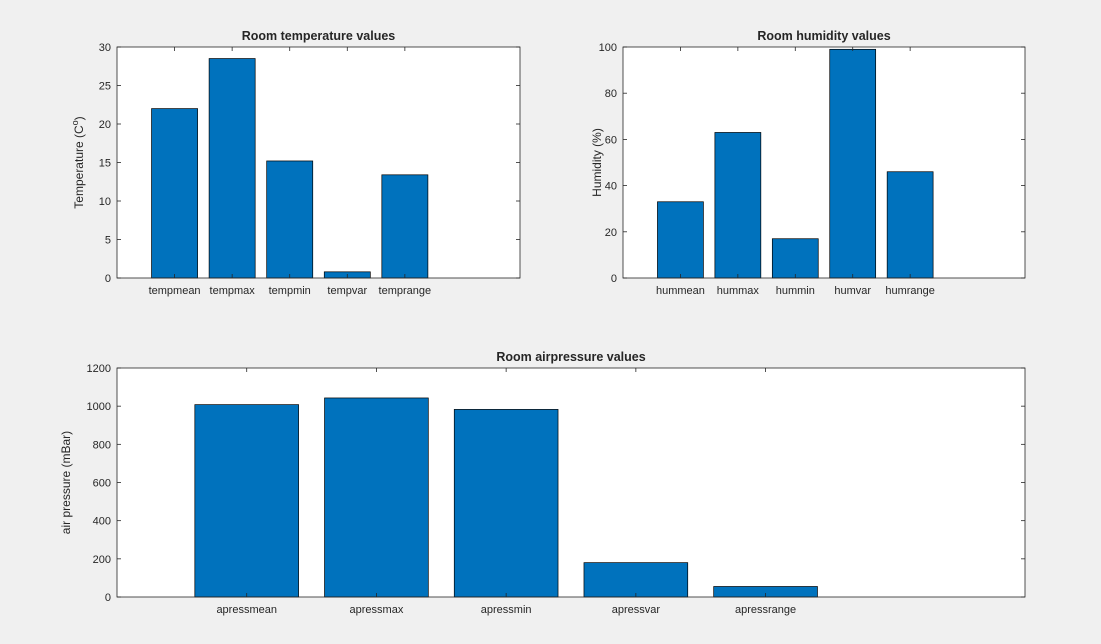  Describe the element at coordinates (102, 560) in the screenshot. I see `y-tick-label: 200` at that location.